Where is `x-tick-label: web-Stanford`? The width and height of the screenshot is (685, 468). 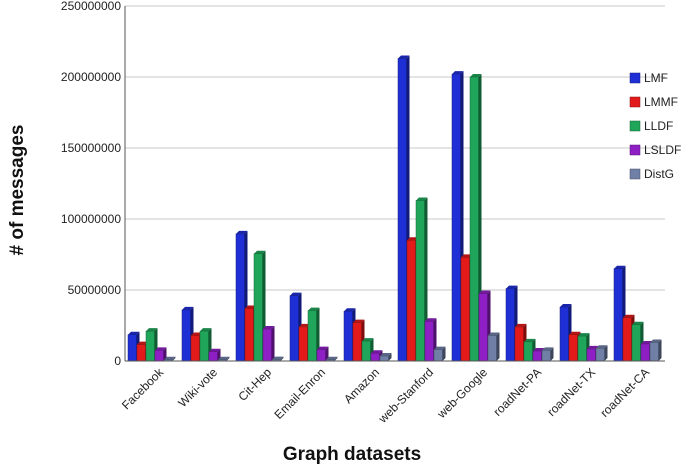 x-tick-label: web-Stanford is located at coordinates (405, 395).